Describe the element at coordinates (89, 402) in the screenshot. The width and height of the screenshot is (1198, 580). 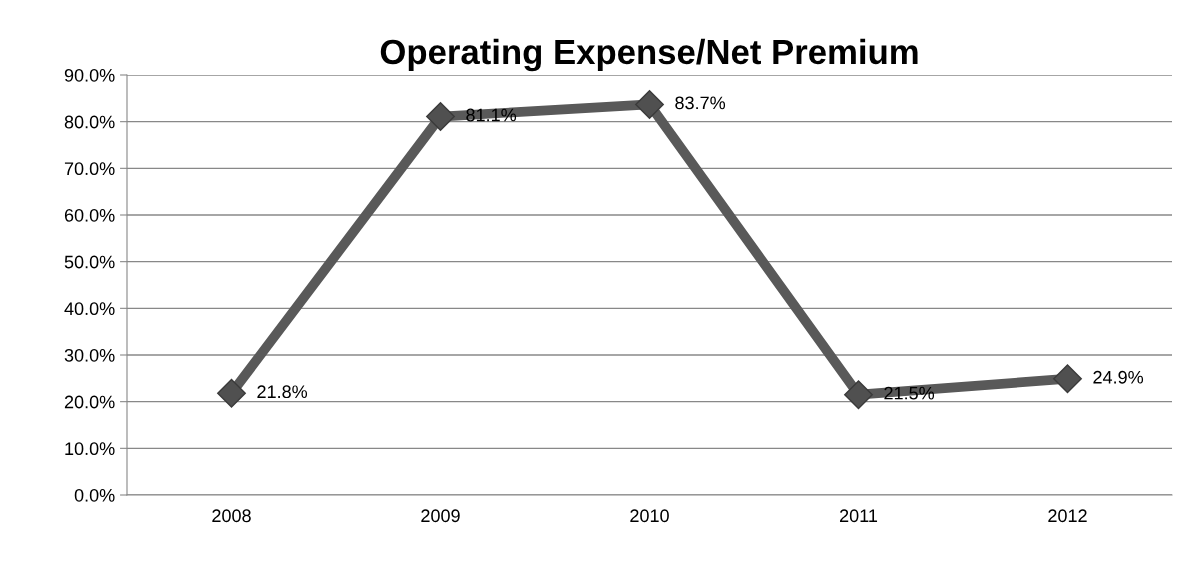
I see `y-tick-label: 20.0%` at that location.